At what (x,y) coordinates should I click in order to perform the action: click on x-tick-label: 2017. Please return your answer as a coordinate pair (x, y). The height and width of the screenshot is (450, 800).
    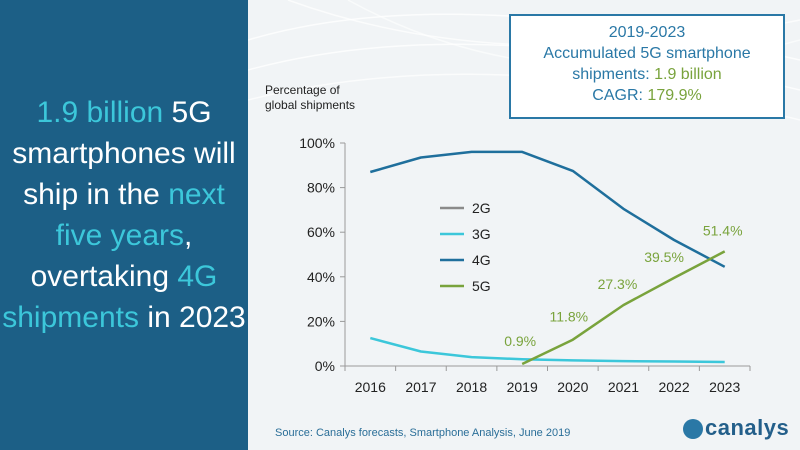
    Looking at the image, I should click on (420, 387).